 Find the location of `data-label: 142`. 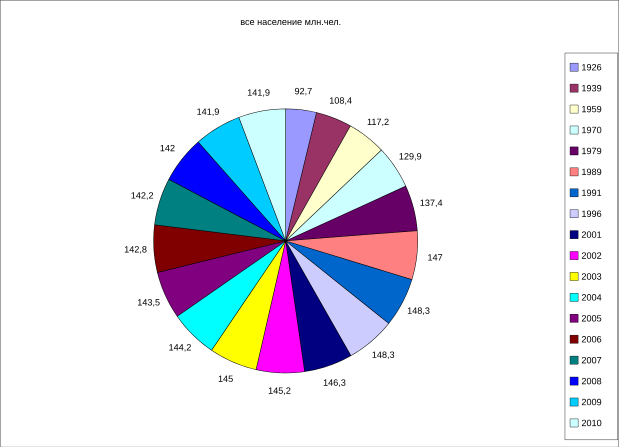

data-label: 142 is located at coordinates (167, 148).